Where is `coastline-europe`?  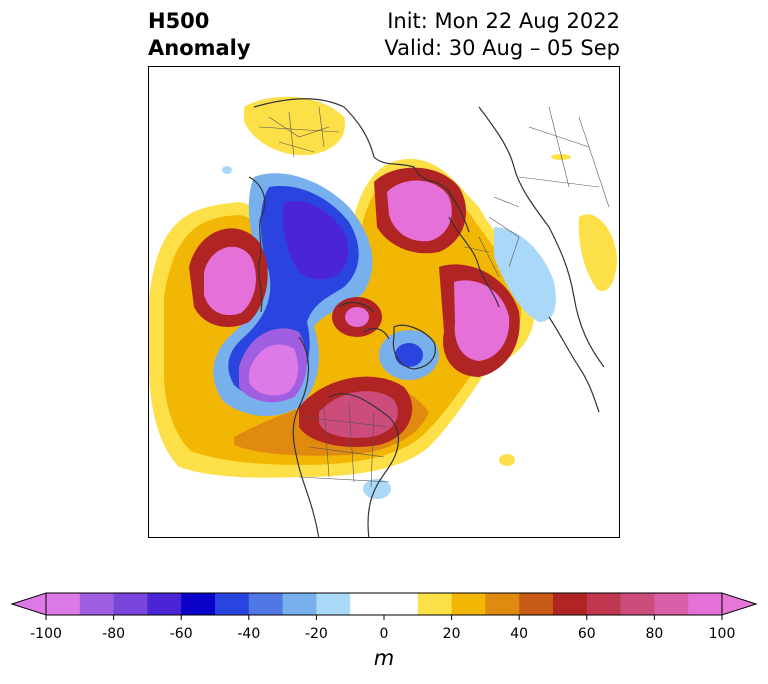
coastline-europe is located at coordinates (541, 237).